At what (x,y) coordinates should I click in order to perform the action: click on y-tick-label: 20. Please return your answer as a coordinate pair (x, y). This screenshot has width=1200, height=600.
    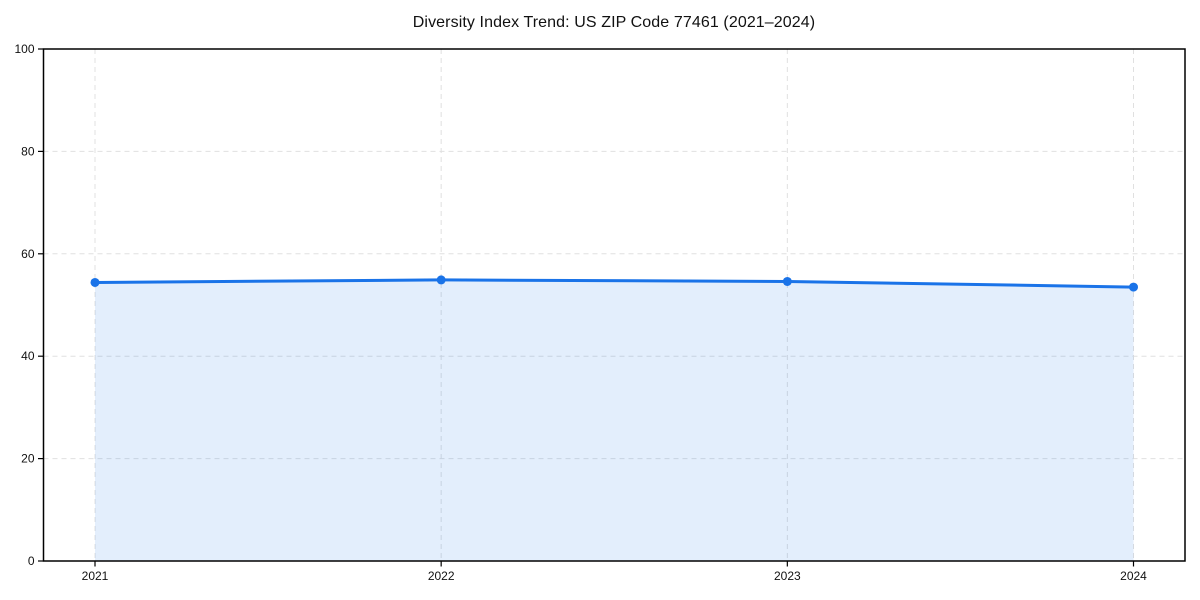
    Looking at the image, I should click on (28, 459).